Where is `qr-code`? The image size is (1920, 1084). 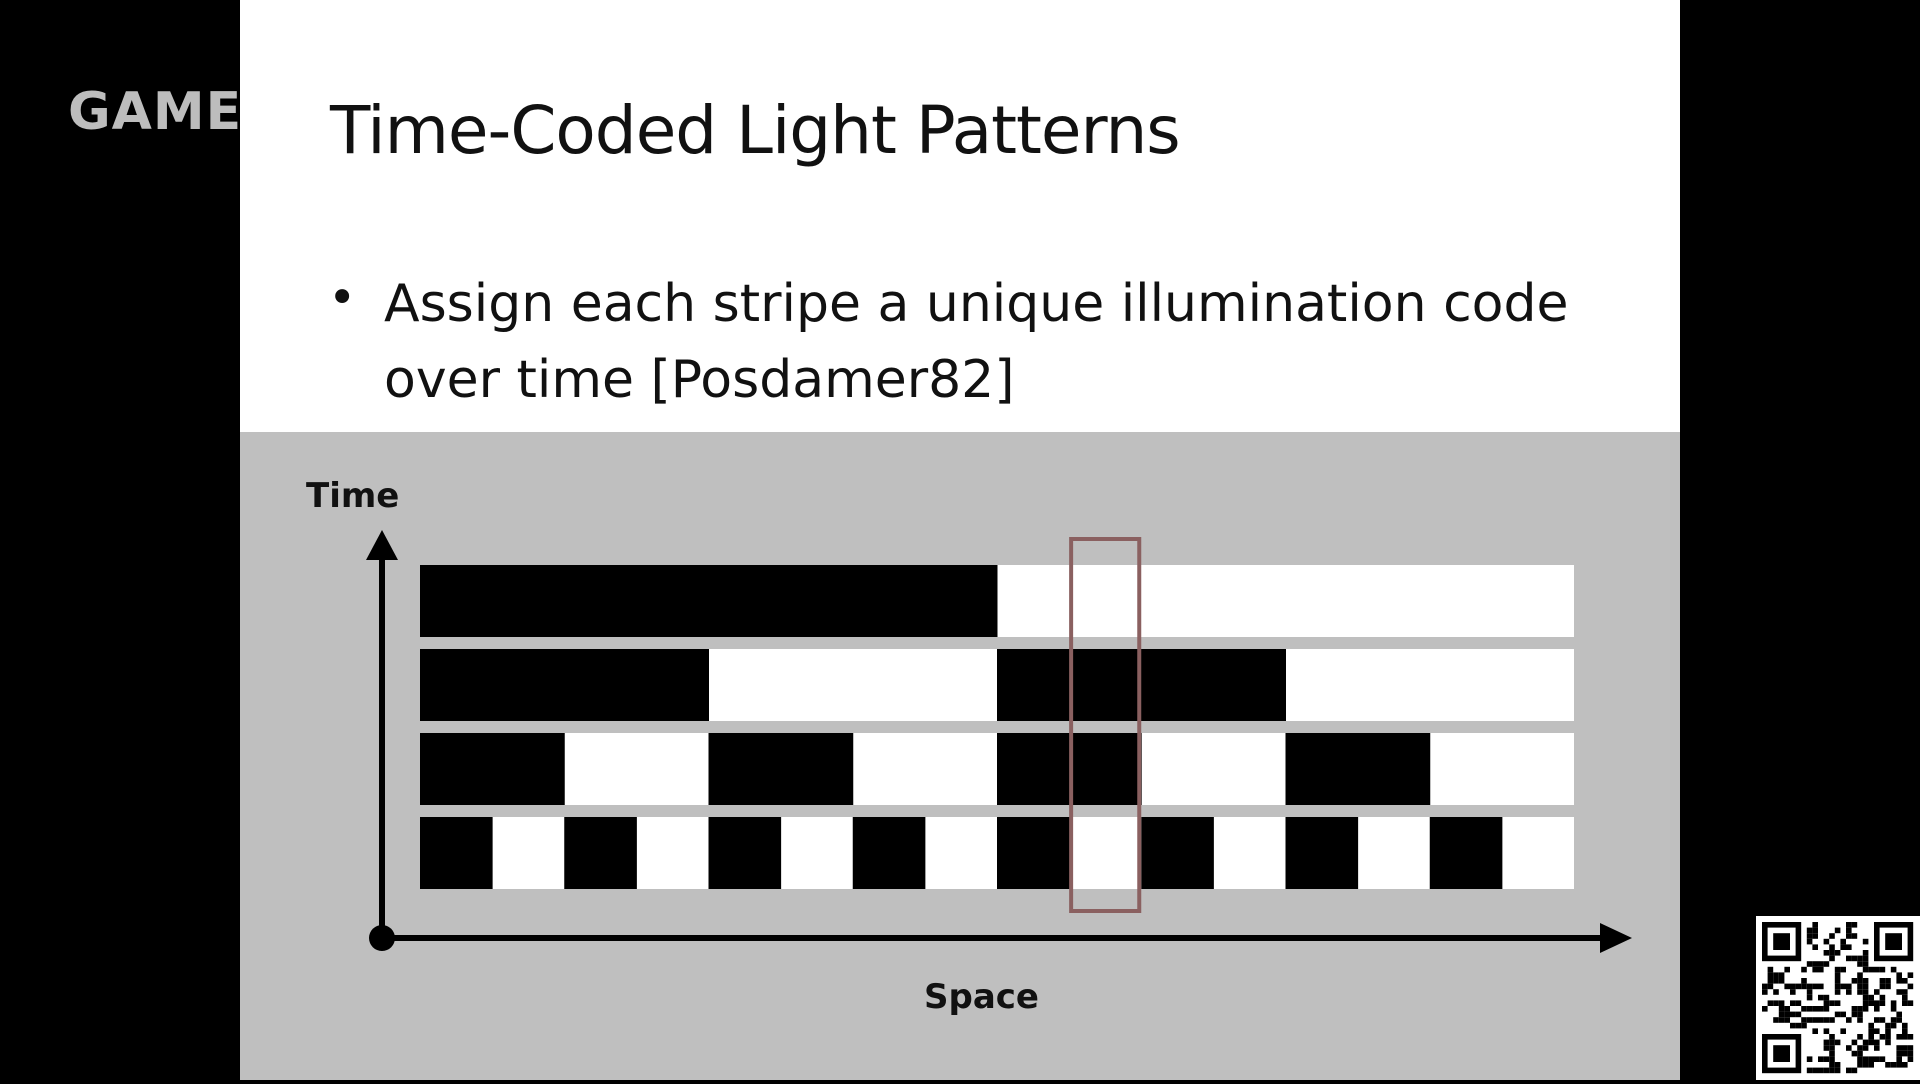
qr-code is located at coordinates (1838, 998).